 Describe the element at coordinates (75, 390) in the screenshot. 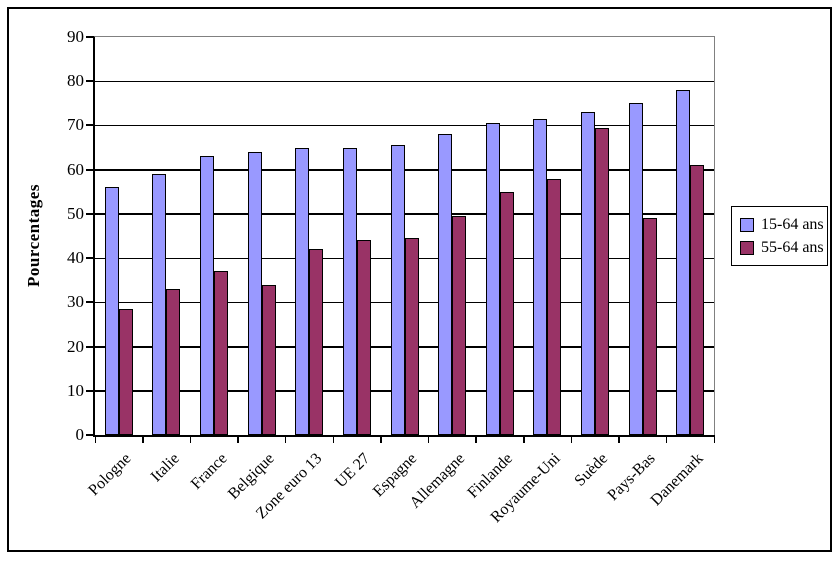

I see `y-tick-label: 10` at that location.